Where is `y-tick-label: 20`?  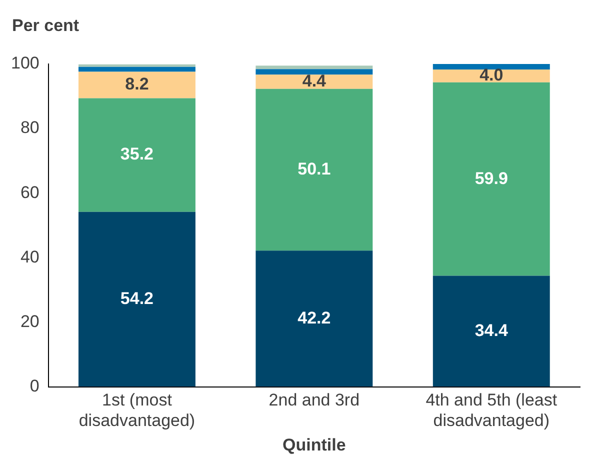 y-tick-label: 20 is located at coordinates (30, 321).